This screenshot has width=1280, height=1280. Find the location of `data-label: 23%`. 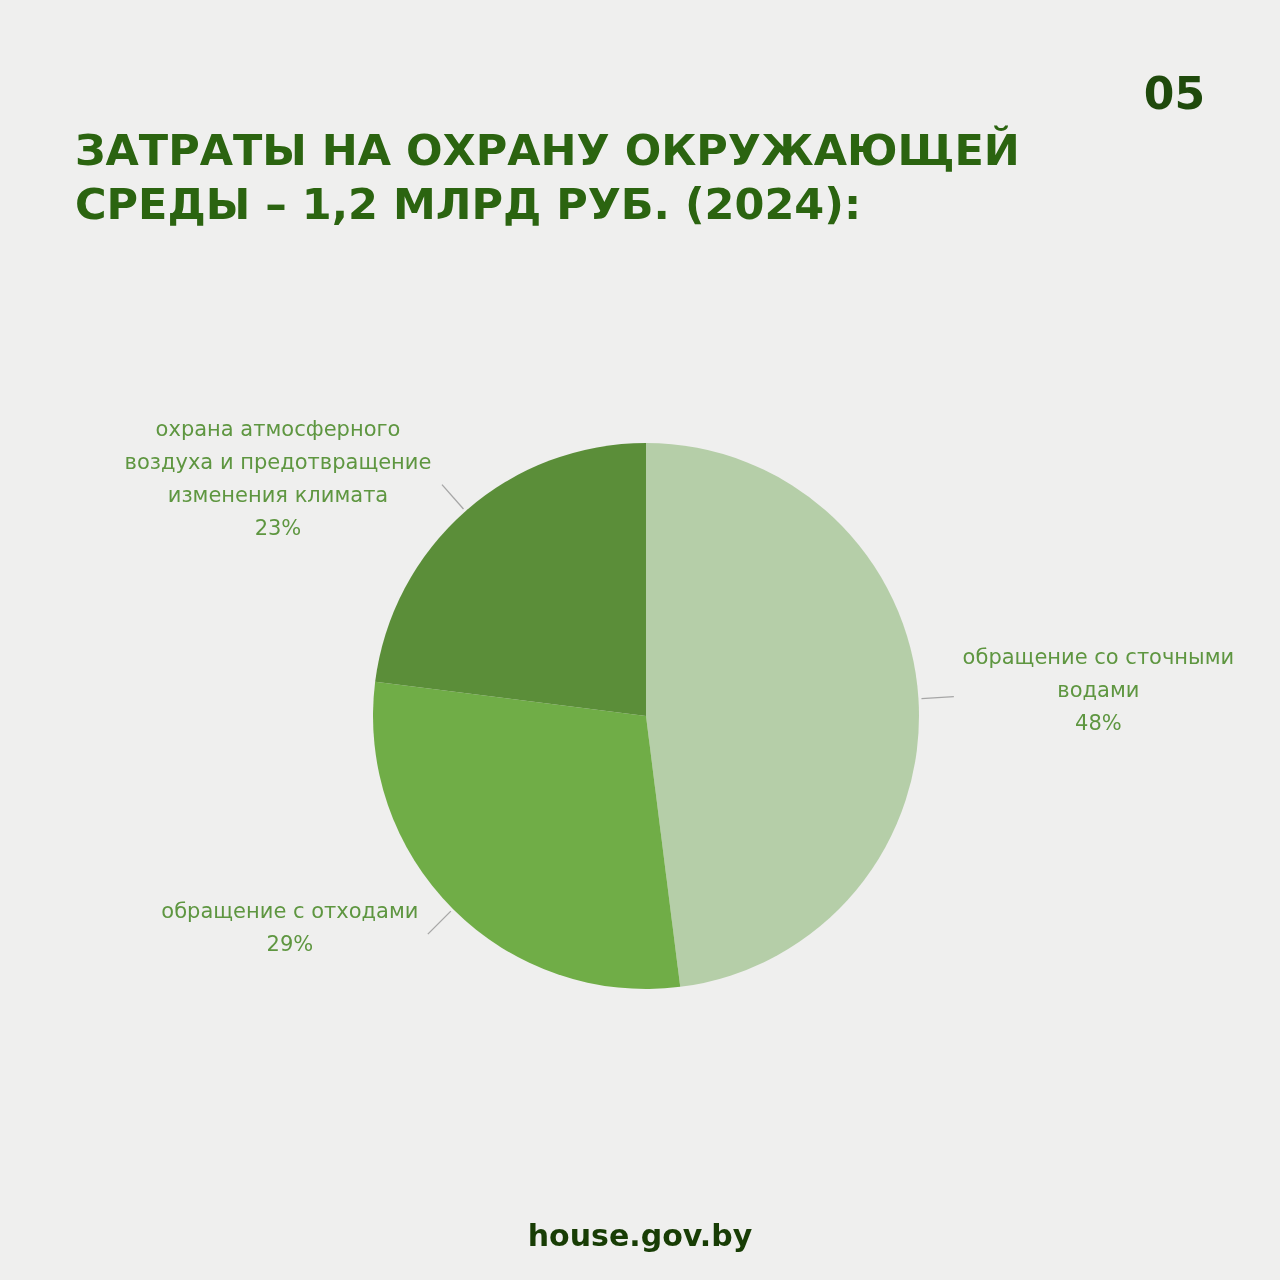

data-label: 23% is located at coordinates (278, 527).